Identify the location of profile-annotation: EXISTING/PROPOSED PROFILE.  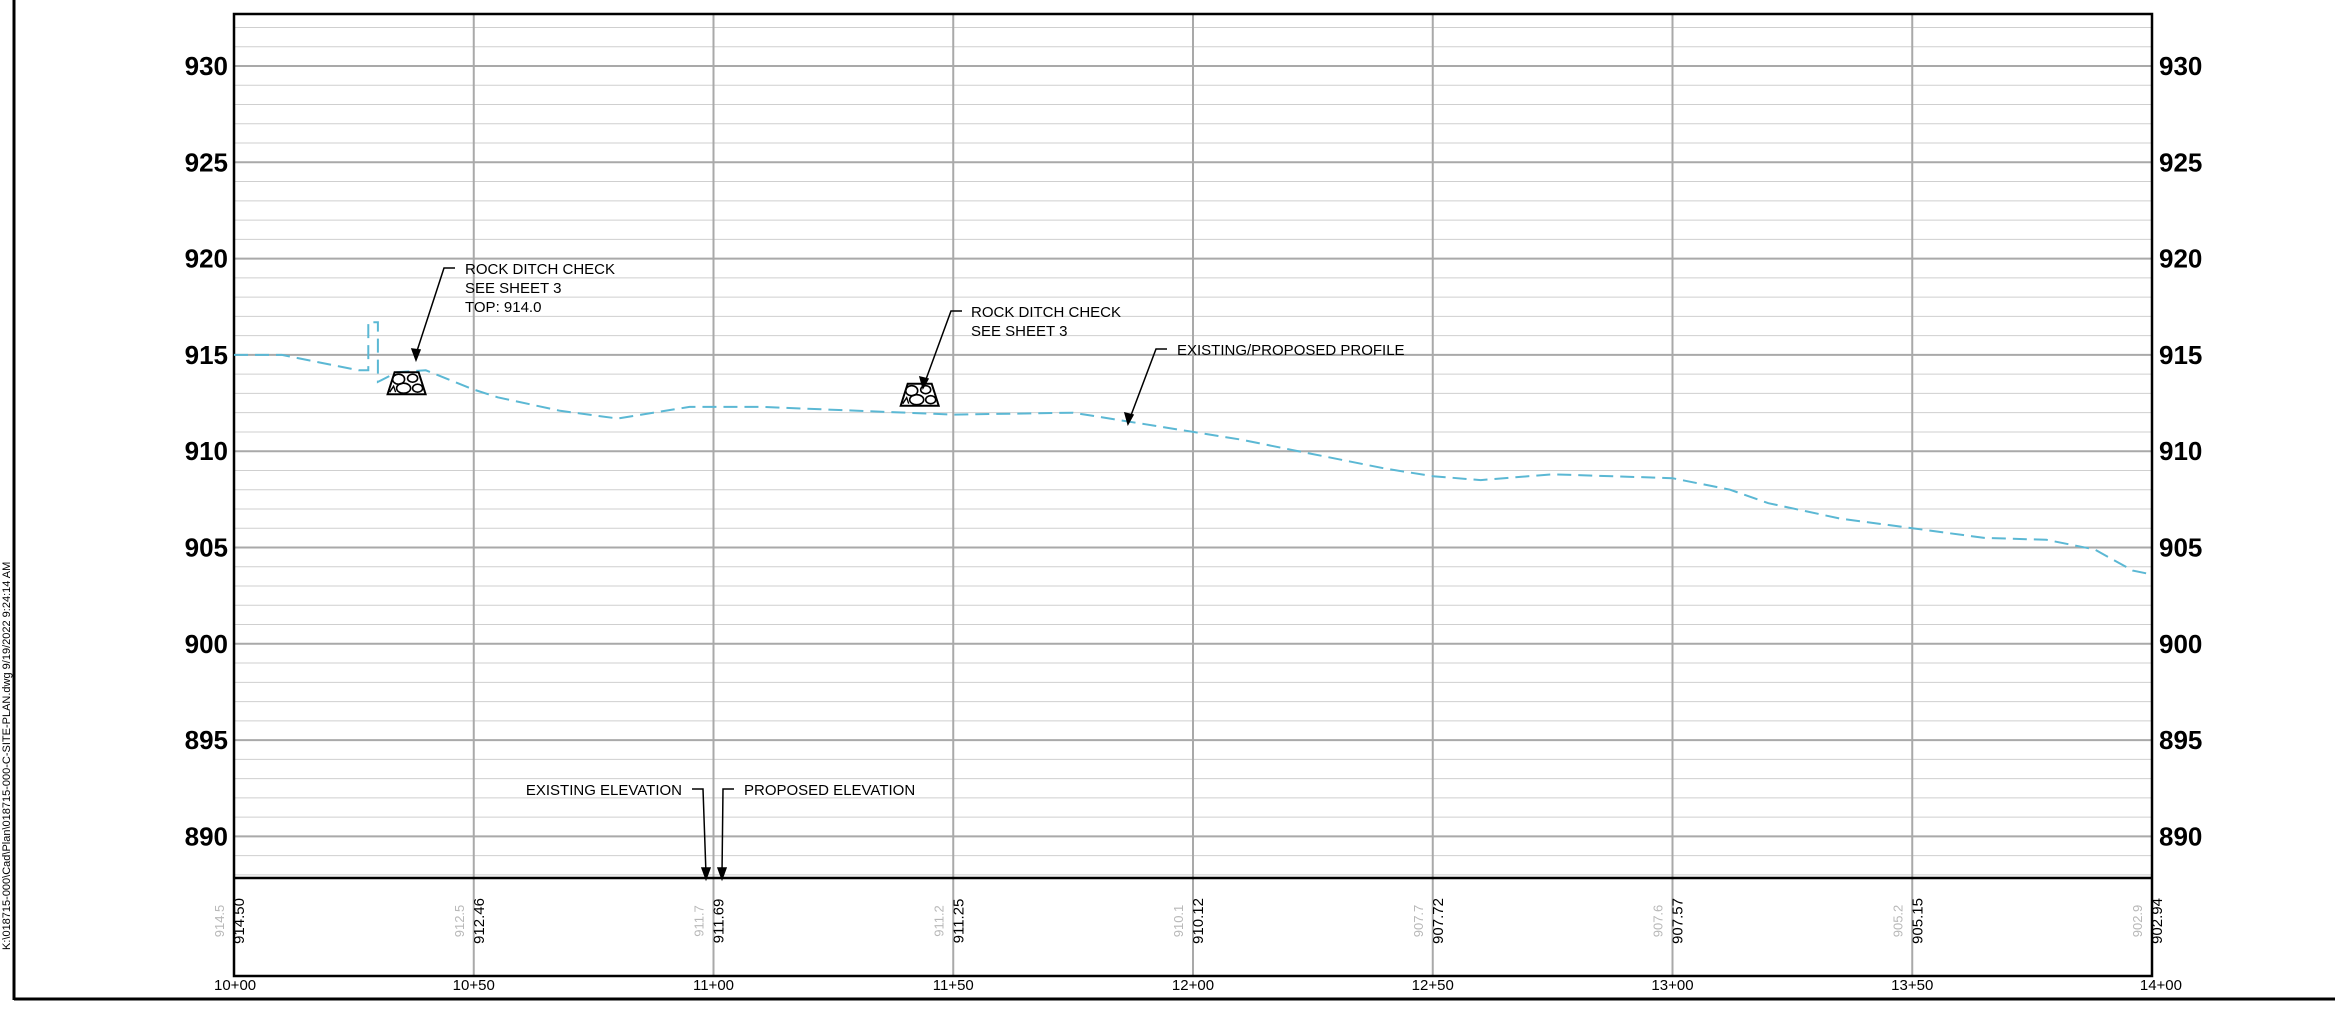
(1291, 350).